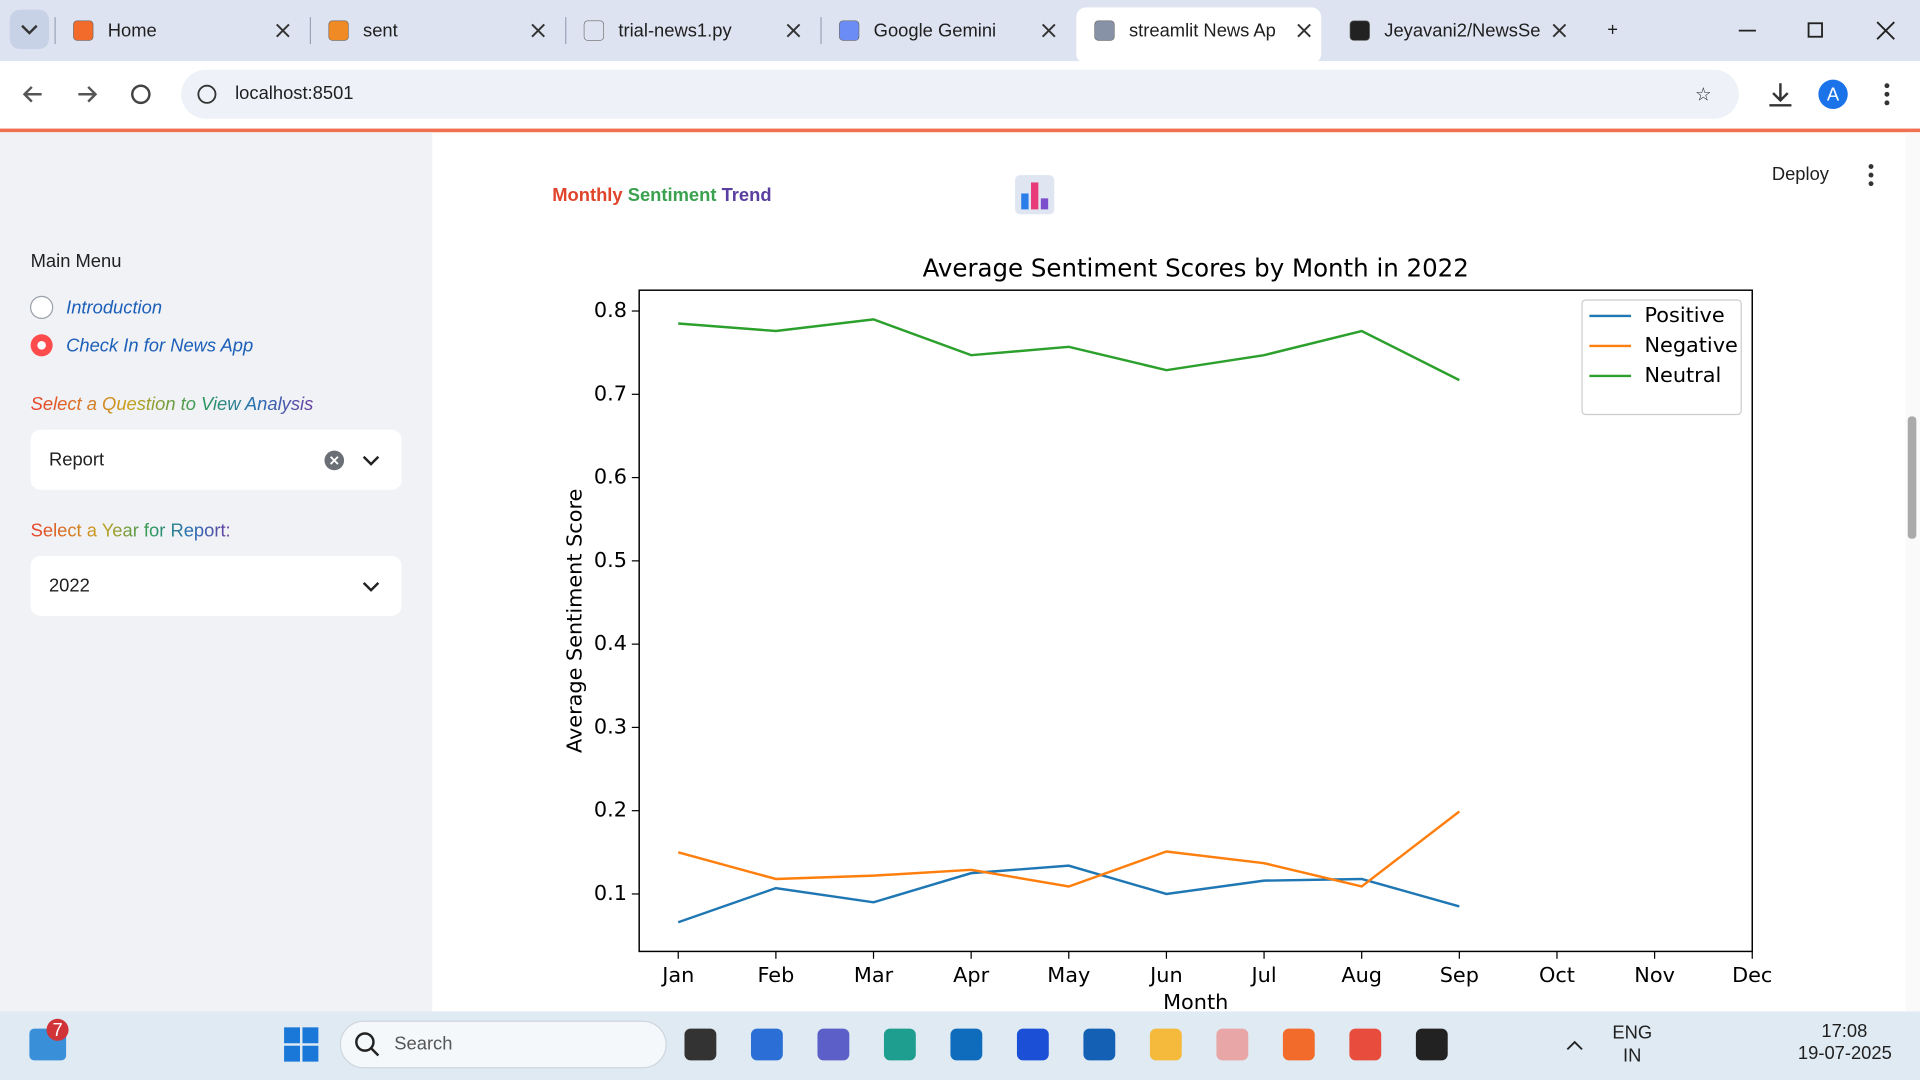 Image resolution: width=1920 pixels, height=1080 pixels. What do you see at coordinates (1459, 975) in the screenshot?
I see `x-tick-label: Sep` at bounding box center [1459, 975].